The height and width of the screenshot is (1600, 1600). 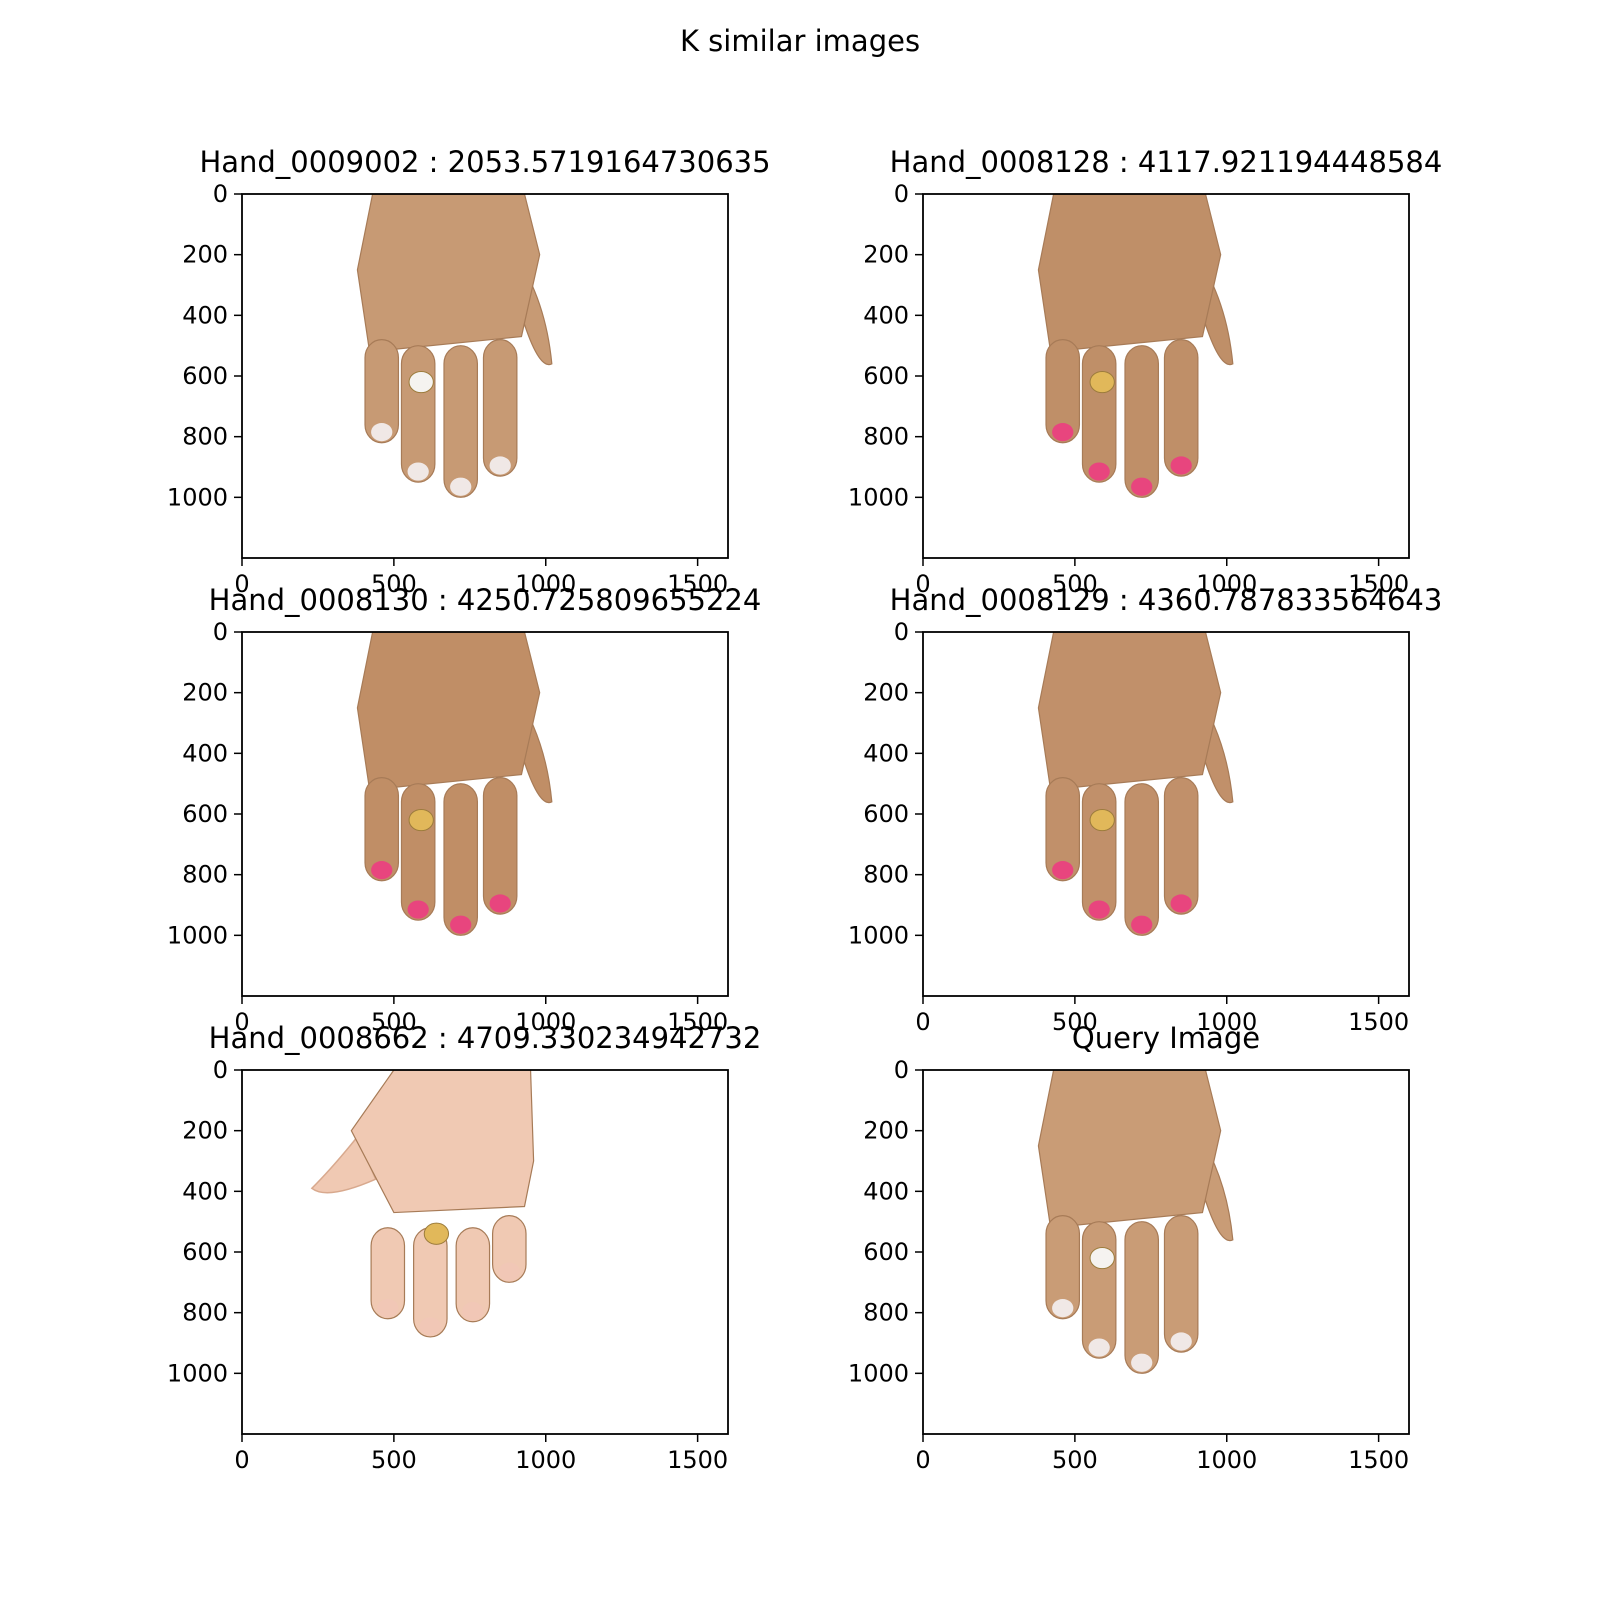 What do you see at coordinates (485, 1038) in the screenshot?
I see `subplot-title: Hand_0008662 : 4709.330234942732` at bounding box center [485, 1038].